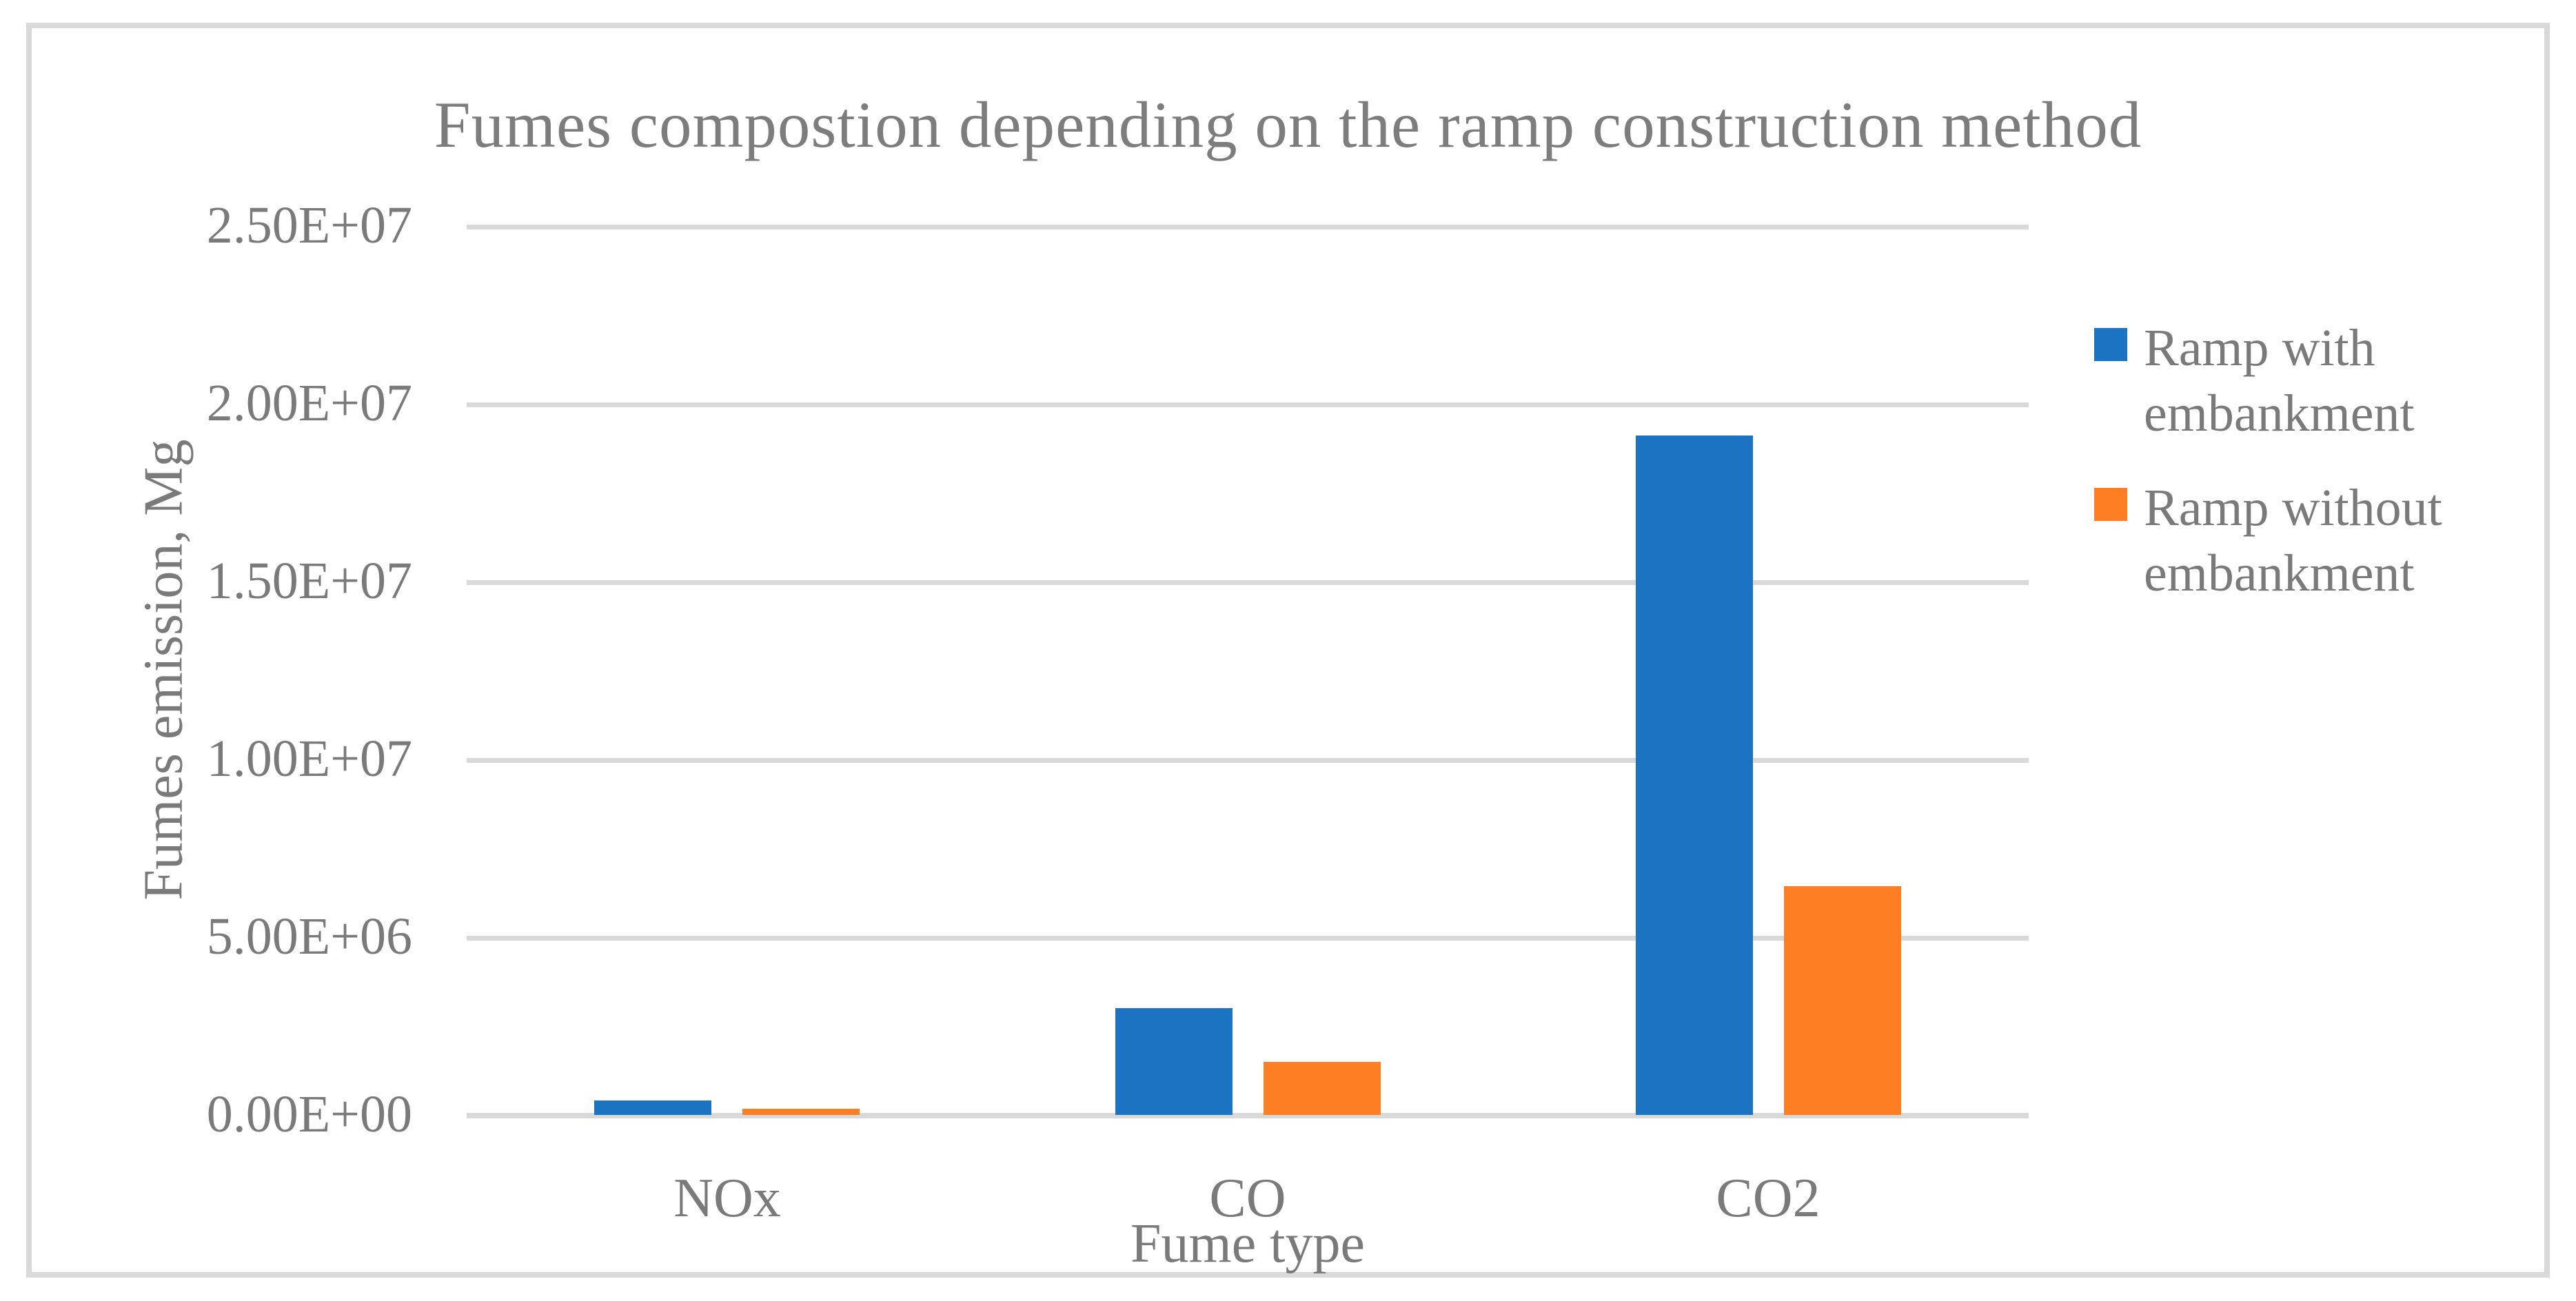 This screenshot has width=2576, height=1301. I want to click on bar-ramp-without-embankment-nox, so click(801, 1112).